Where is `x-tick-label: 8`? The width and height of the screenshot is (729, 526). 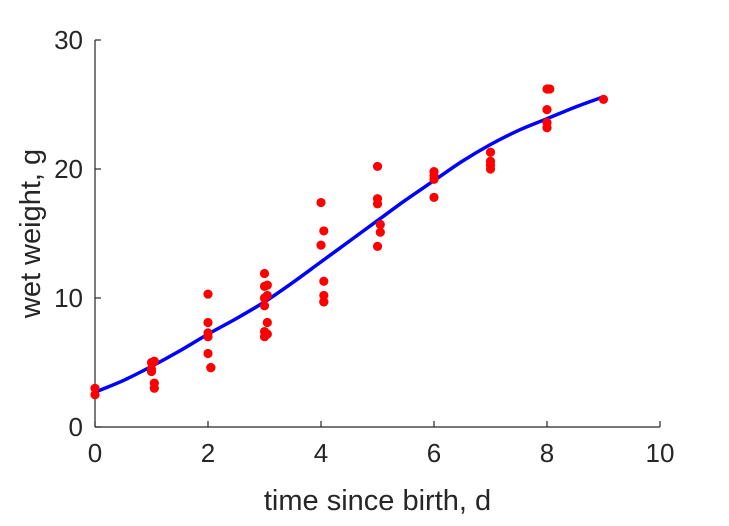
x-tick-label: 8 is located at coordinates (547, 453).